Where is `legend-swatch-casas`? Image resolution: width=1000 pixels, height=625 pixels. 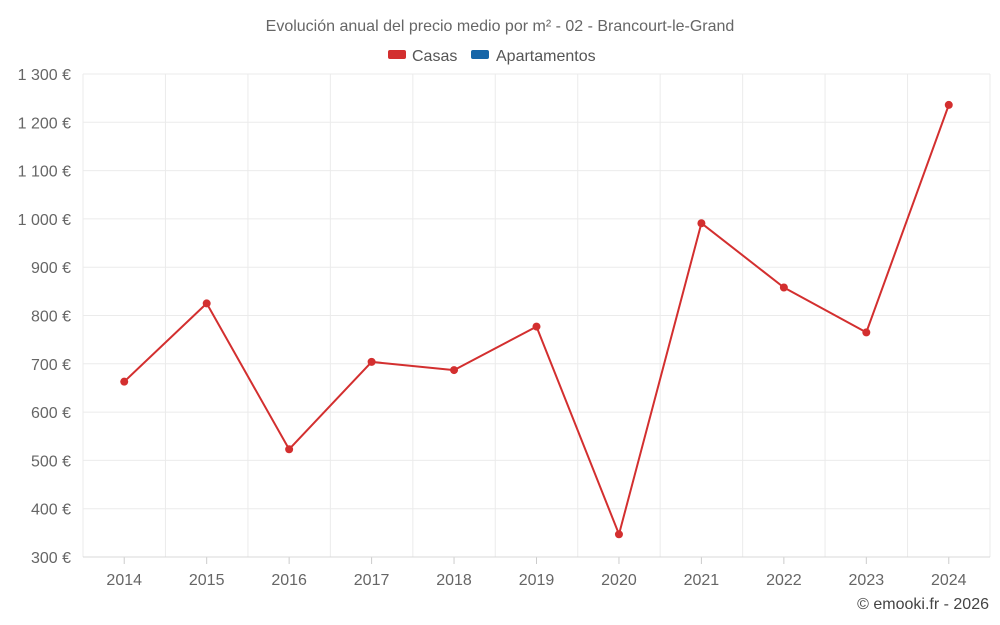 legend-swatch-casas is located at coordinates (397, 54).